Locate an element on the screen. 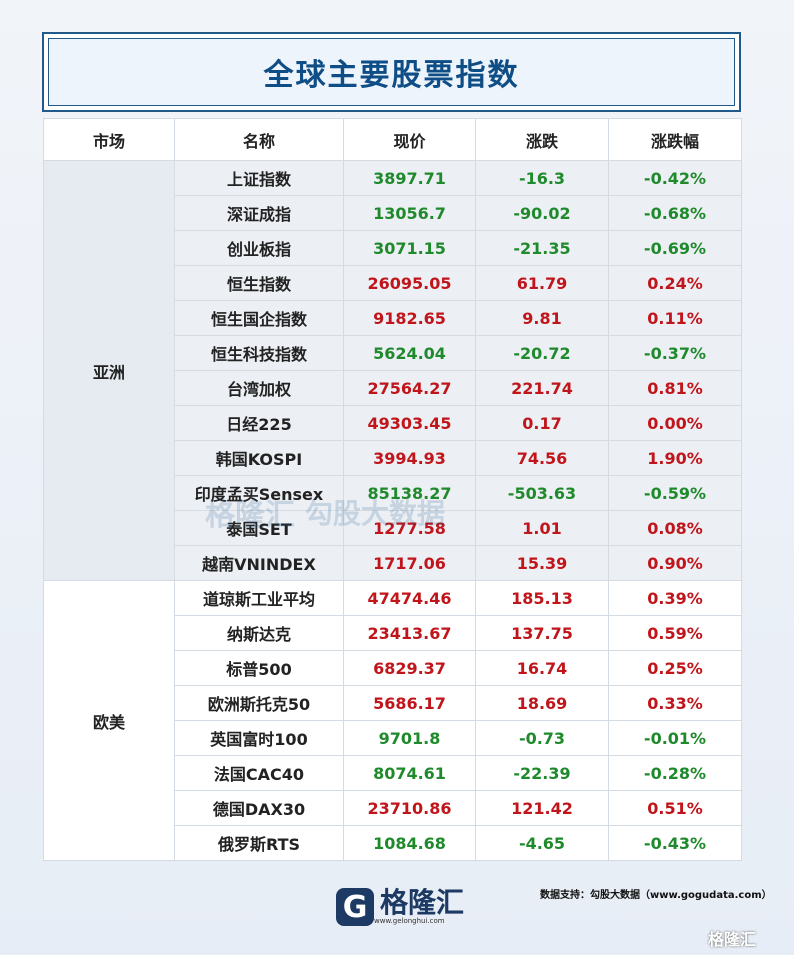 The height and width of the screenshot is (955, 794). market-cell: 亚洲 is located at coordinates (109, 370).